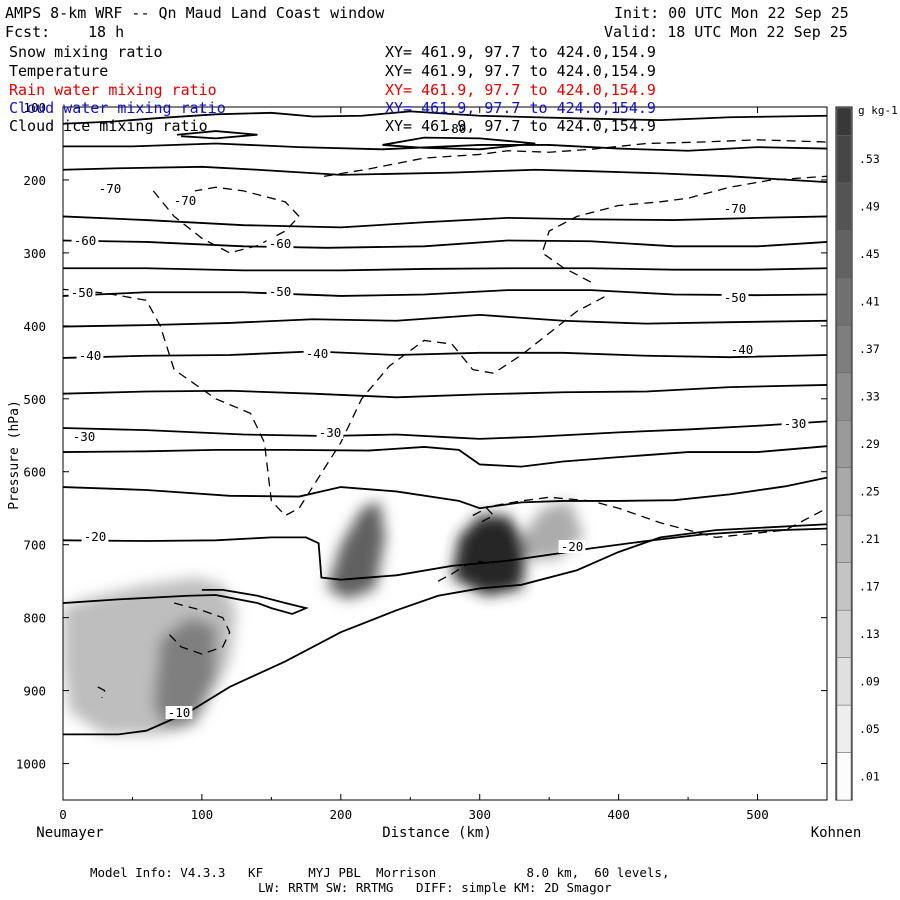 The height and width of the screenshot is (900, 900). What do you see at coordinates (108, 126) in the screenshot?
I see `legend-label-cloud-ice: Cloud ice mixing ratio` at bounding box center [108, 126].